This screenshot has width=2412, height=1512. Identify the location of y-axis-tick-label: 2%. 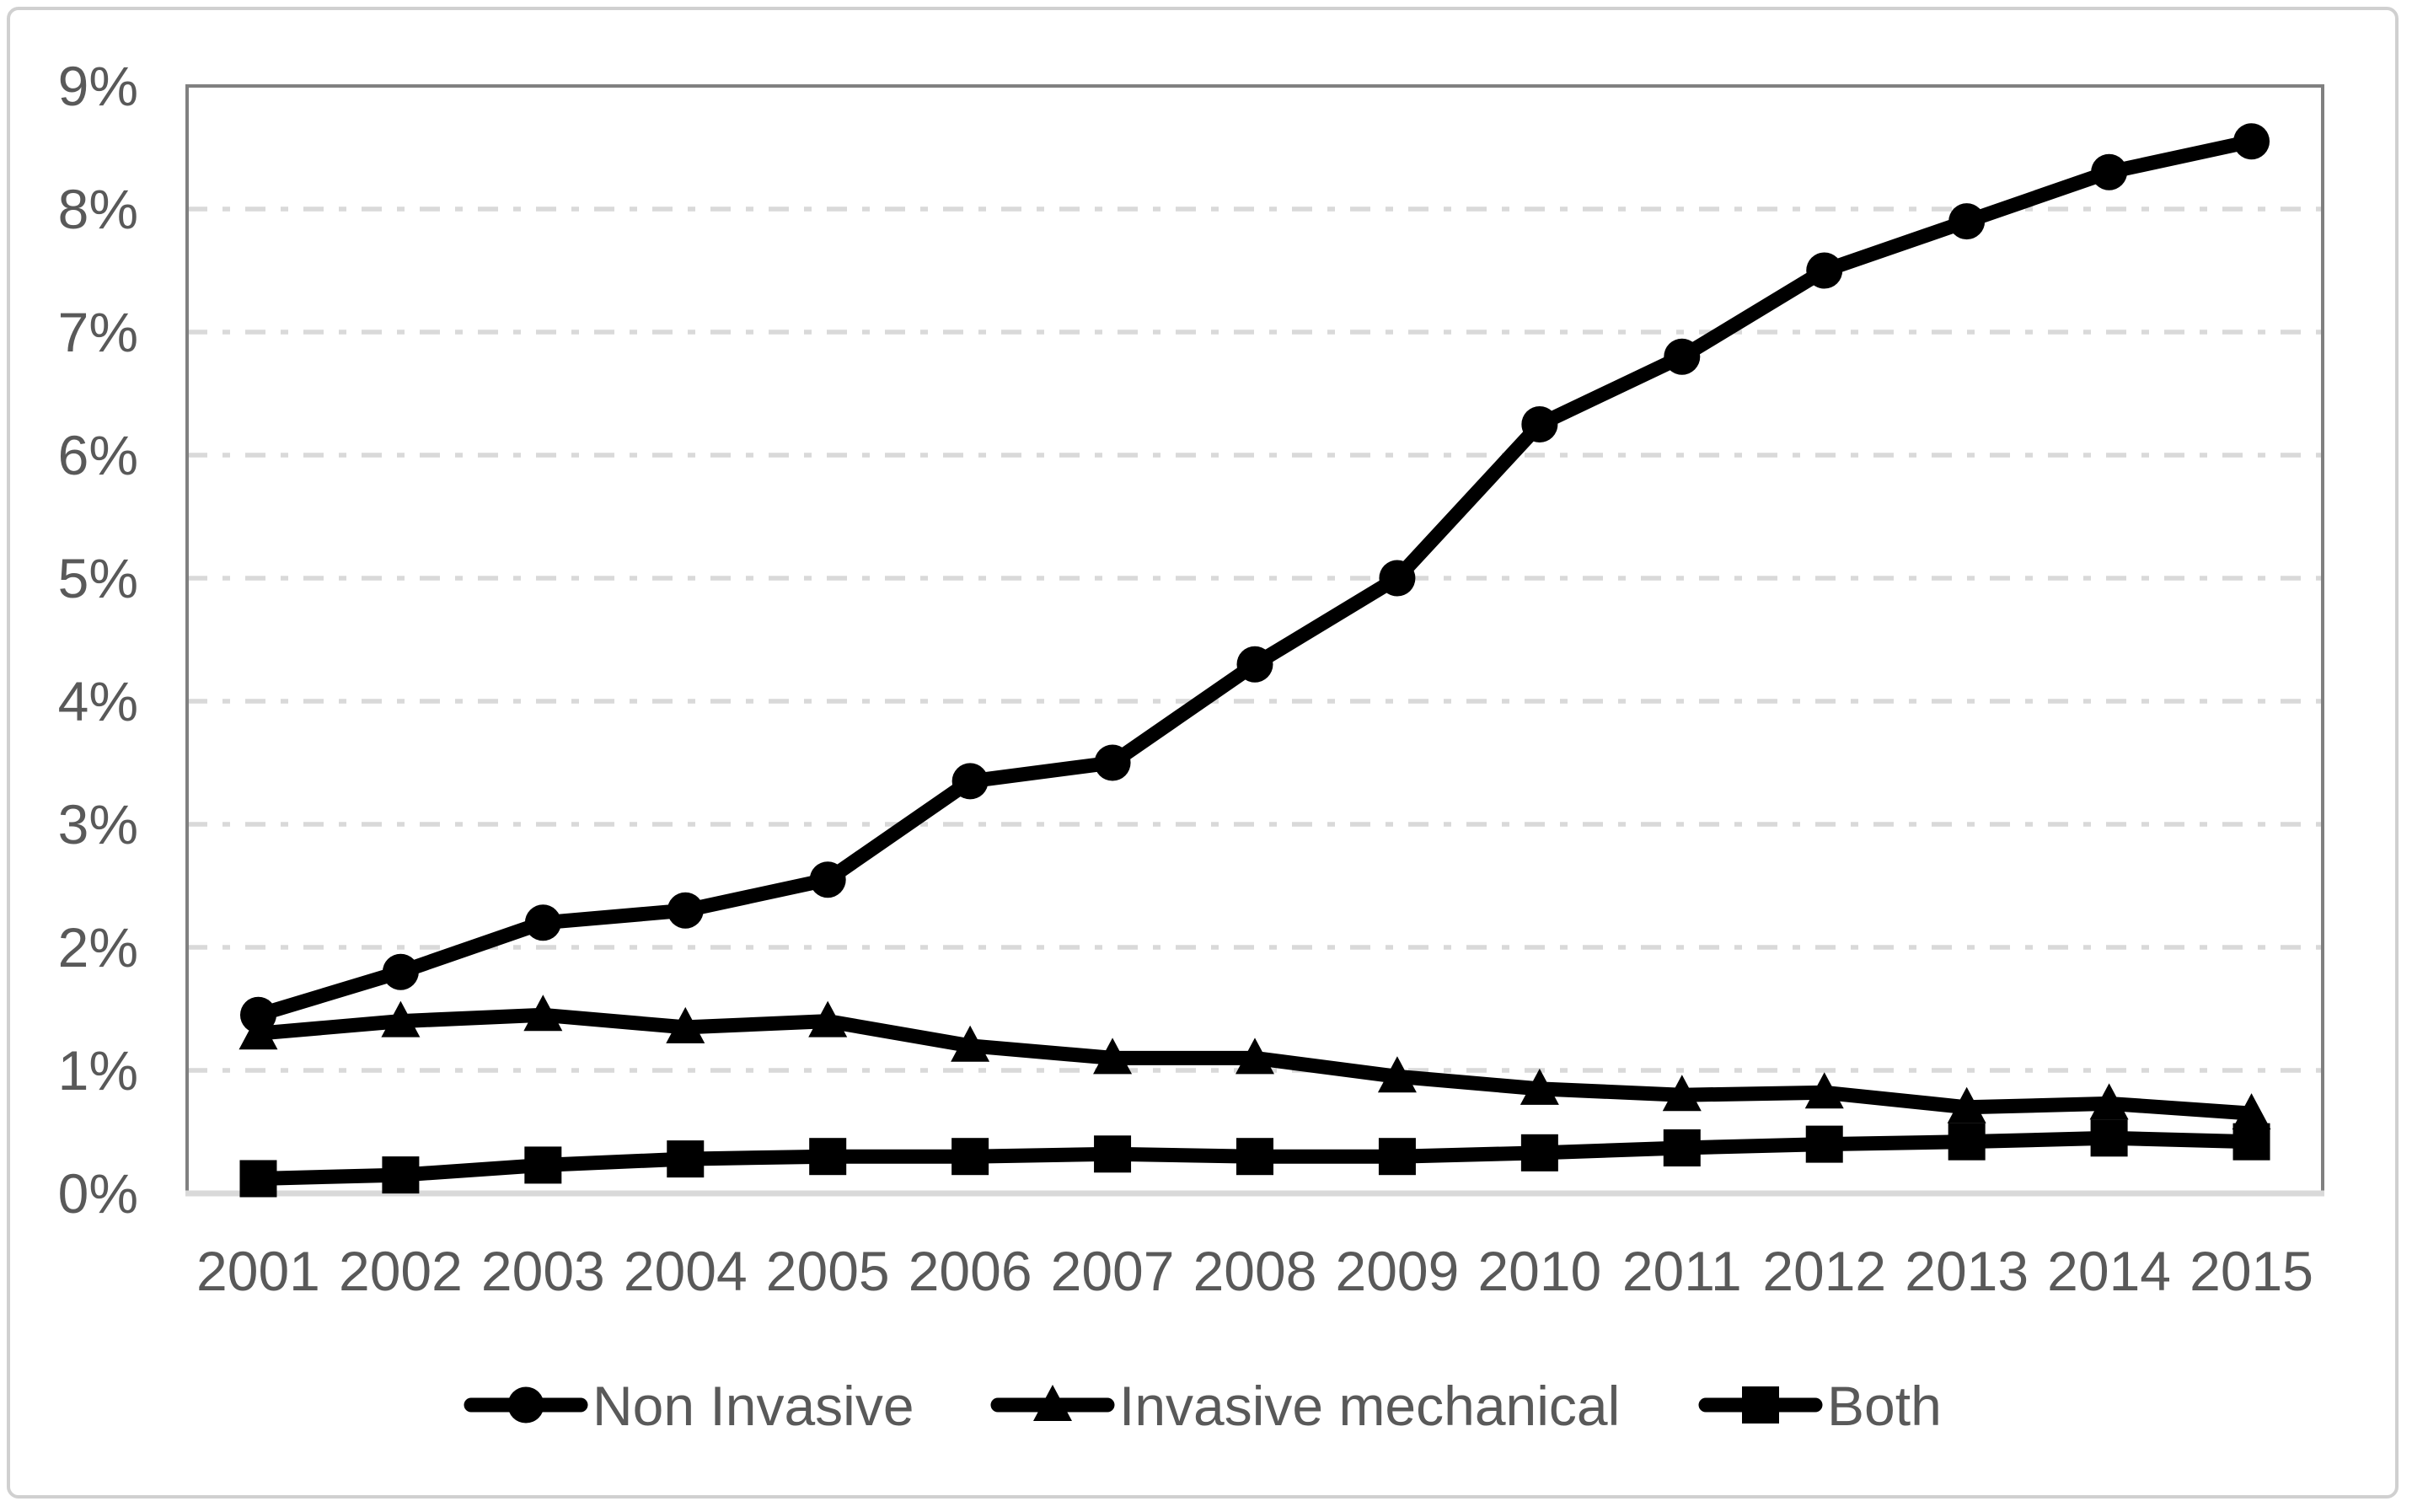
(98, 947).